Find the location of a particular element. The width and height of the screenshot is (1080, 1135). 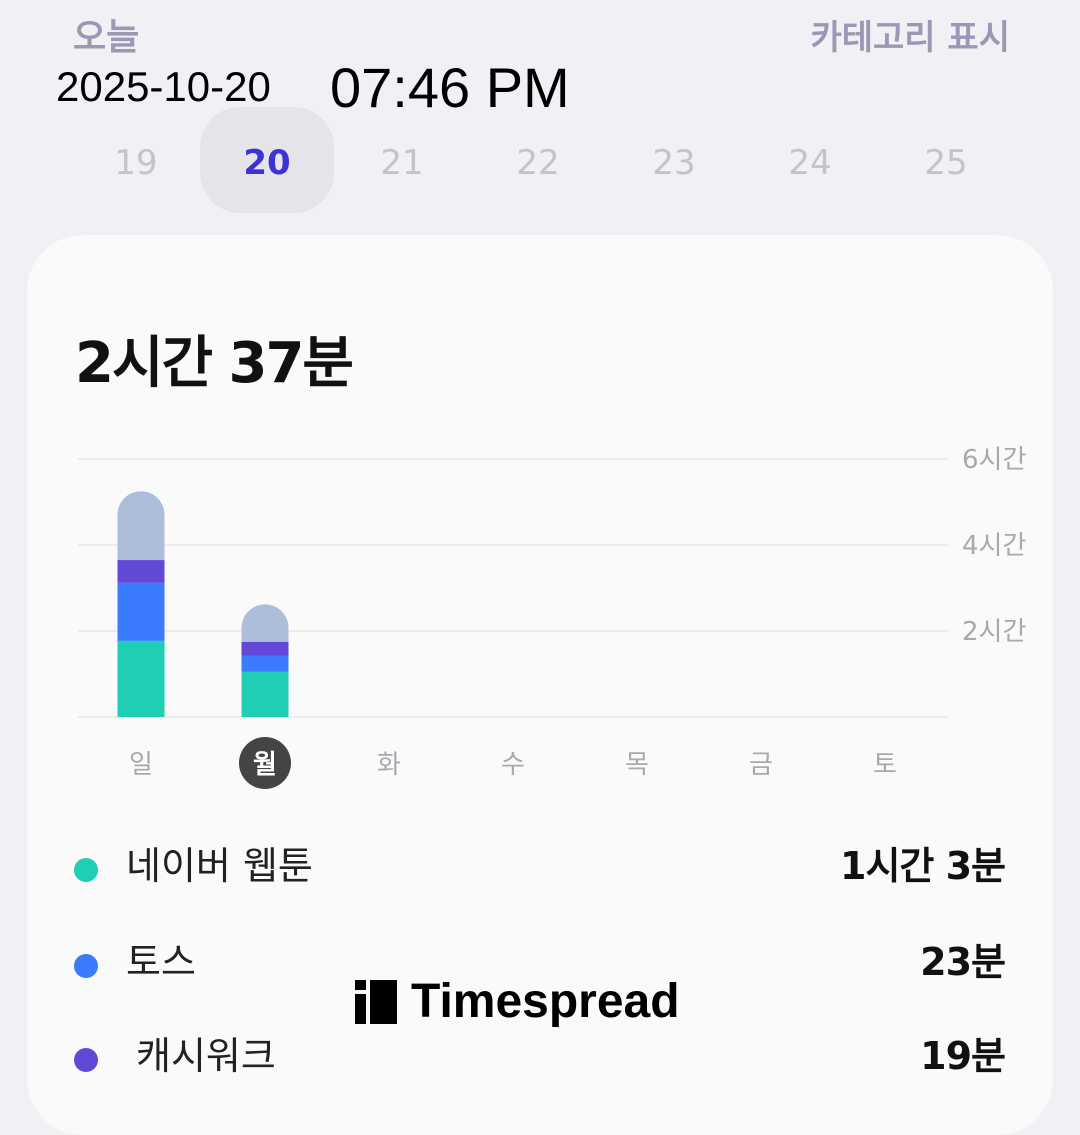

x-tick-label: 목 is located at coordinates (637, 765).